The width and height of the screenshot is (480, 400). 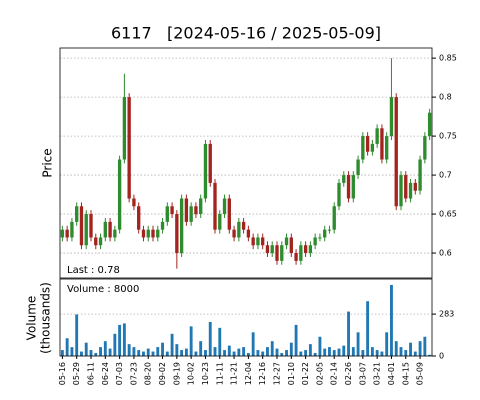 What do you see at coordinates (48, 162) in the screenshot?
I see `y-axis-label: Price` at bounding box center [48, 162].